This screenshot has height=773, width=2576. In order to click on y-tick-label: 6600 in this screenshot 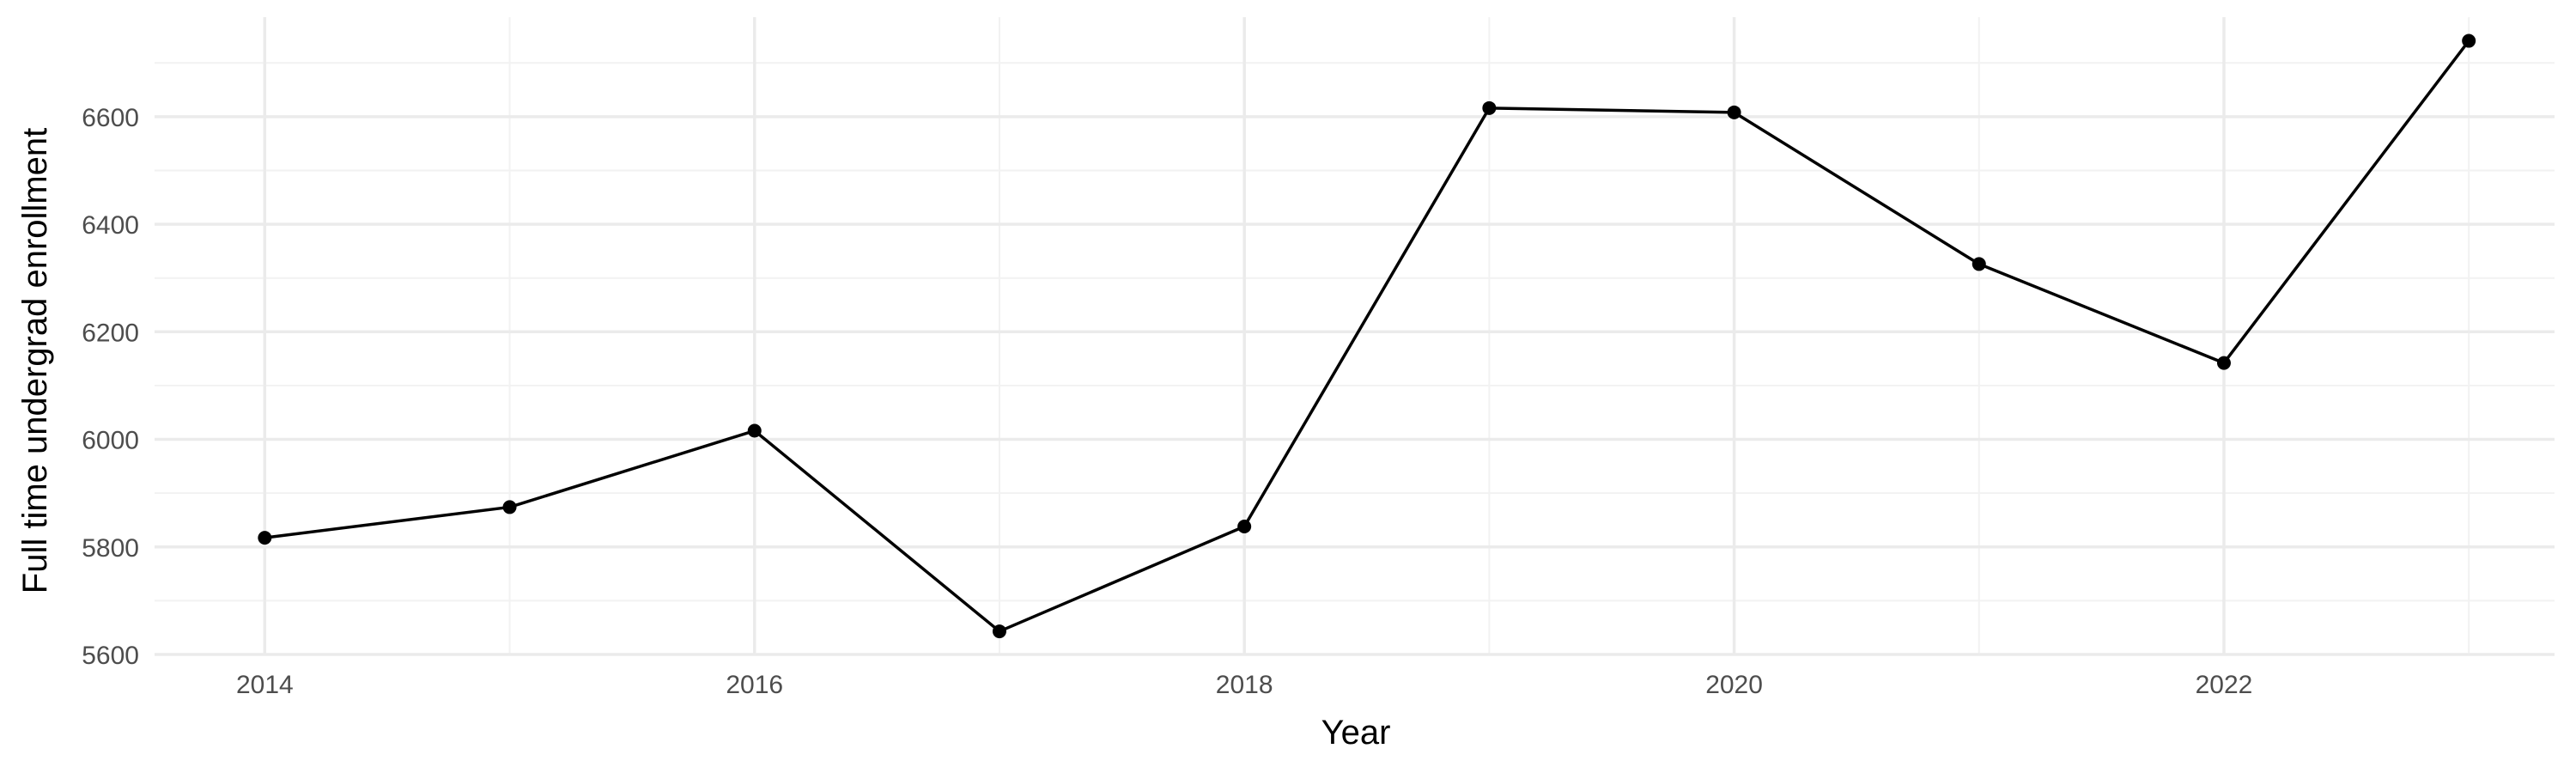, I will do `click(111, 118)`.